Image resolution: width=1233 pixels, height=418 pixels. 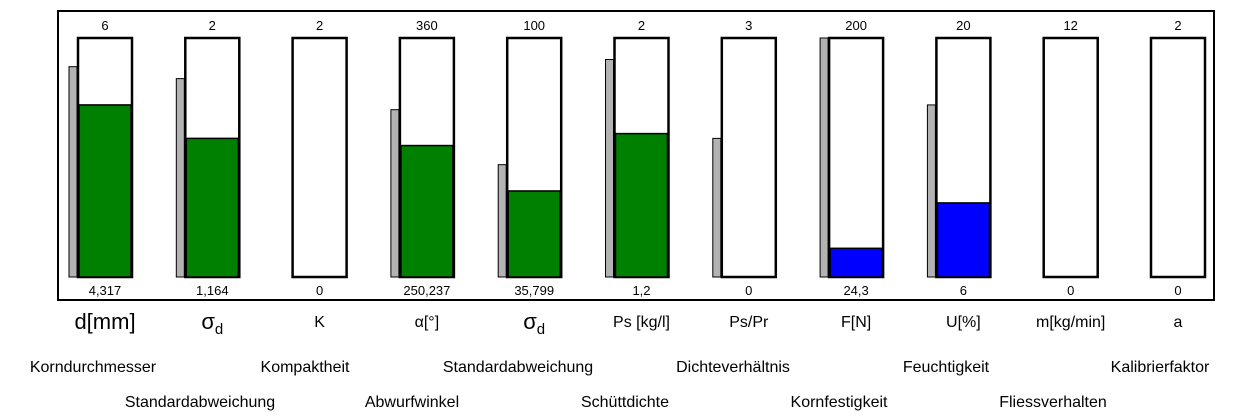 I want to click on gauge-max-label: 360, so click(x=427, y=25).